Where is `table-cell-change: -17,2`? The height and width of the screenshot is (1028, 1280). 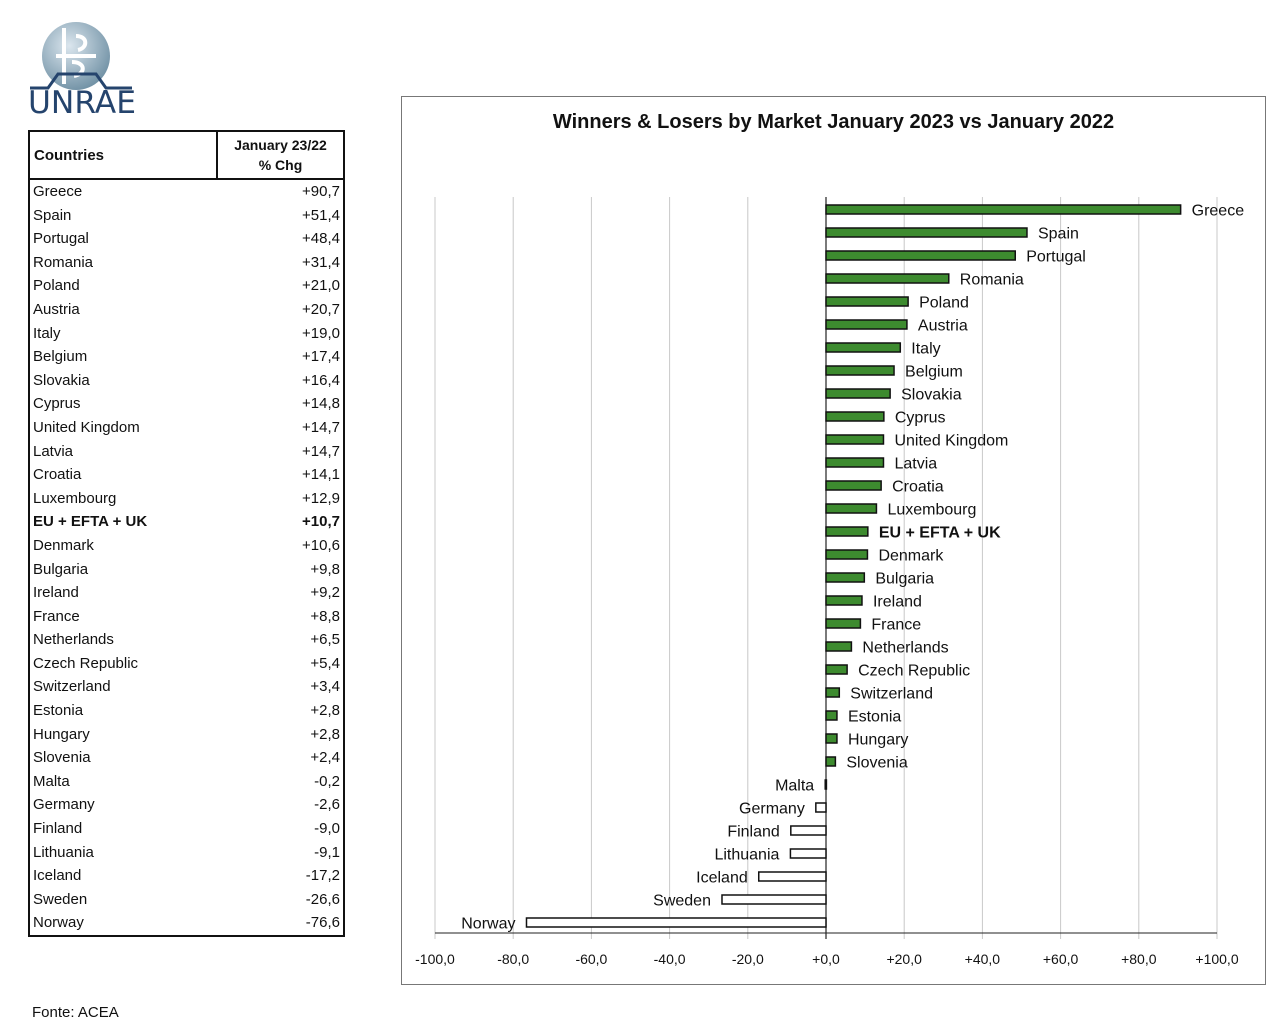 table-cell-change: -17,2 is located at coordinates (322, 876).